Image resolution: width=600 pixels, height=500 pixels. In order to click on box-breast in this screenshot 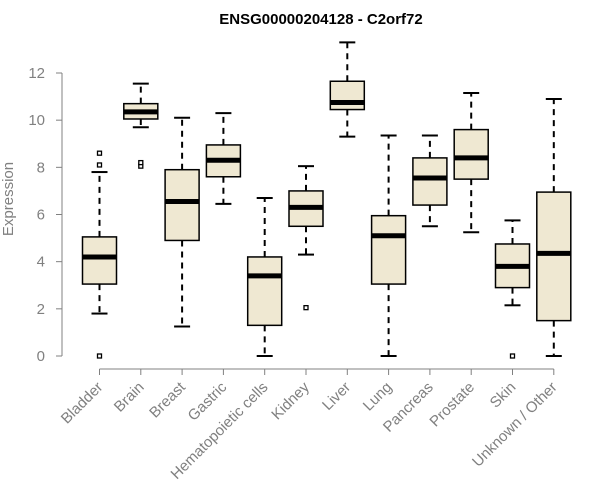, I will do `click(182, 222)`.